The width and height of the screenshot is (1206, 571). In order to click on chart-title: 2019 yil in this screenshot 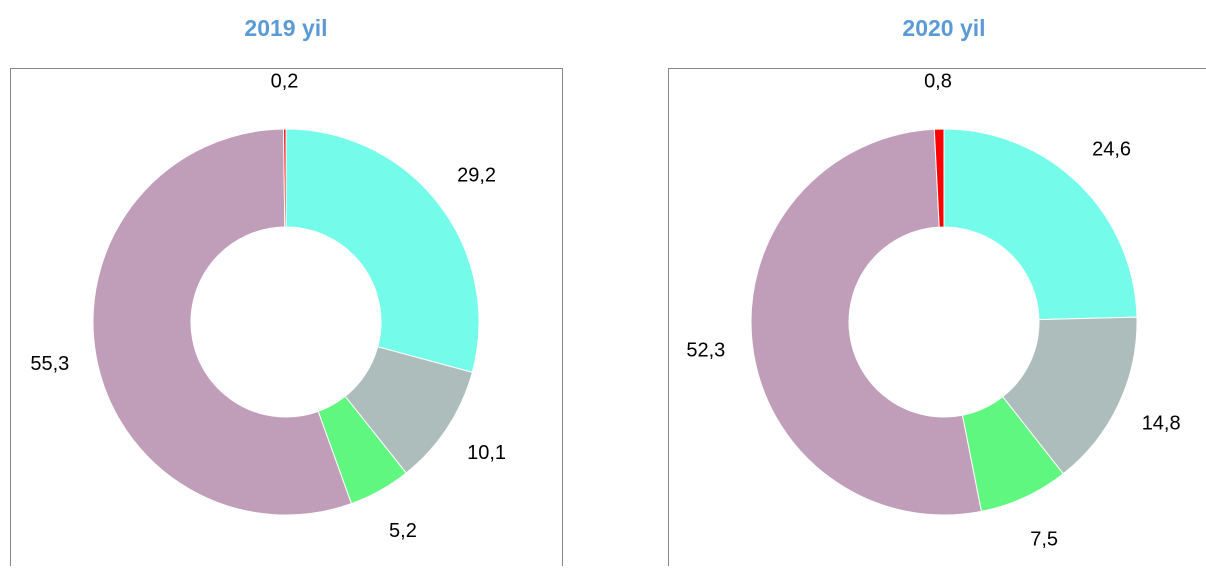, I will do `click(285, 28)`.